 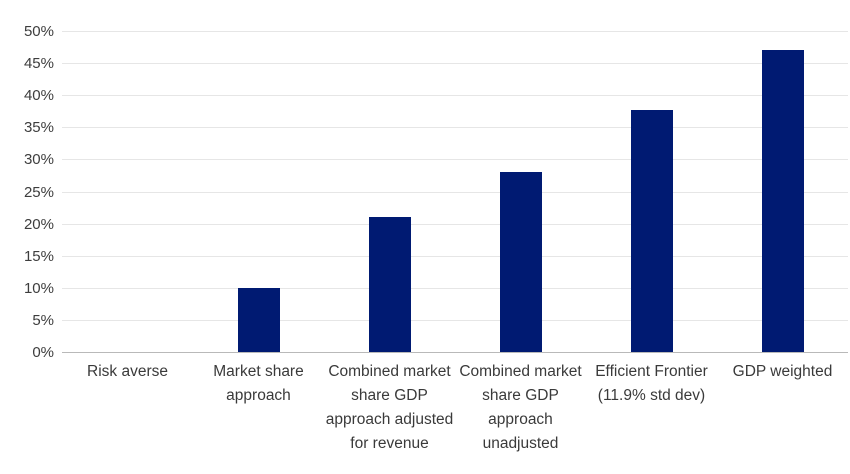 I want to click on y-tick-label: 35%, so click(x=38, y=127).